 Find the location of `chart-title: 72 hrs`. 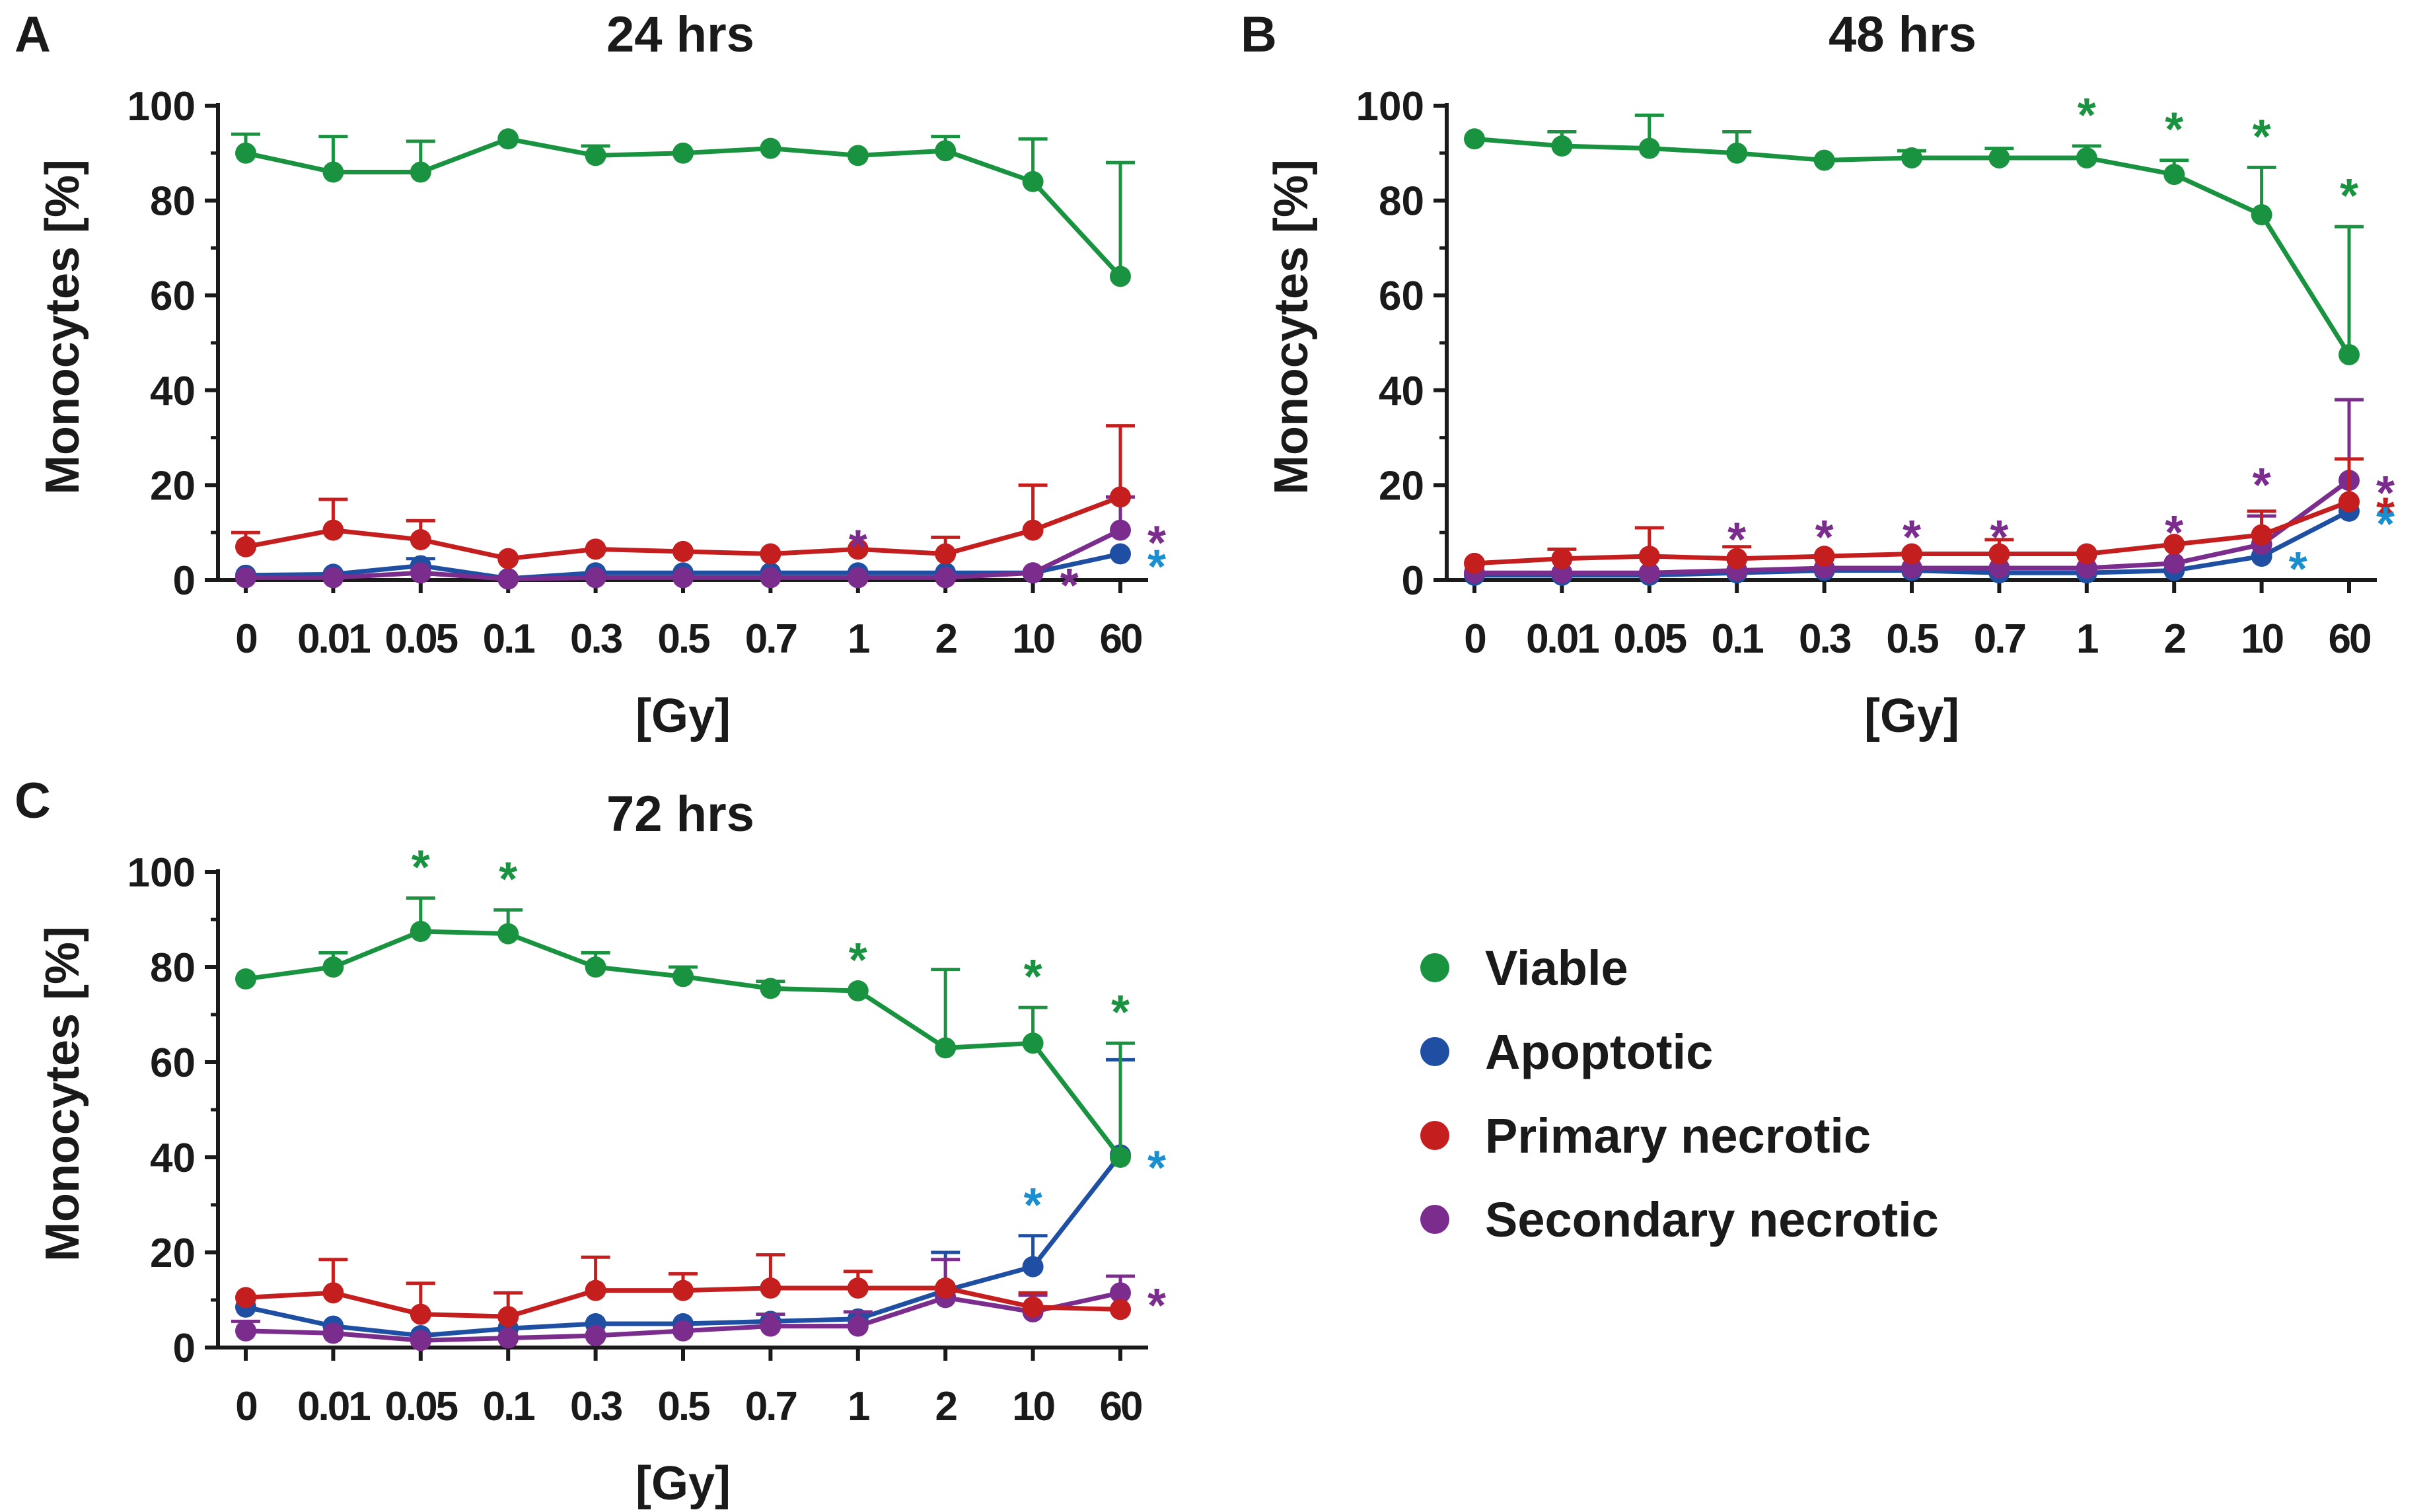

chart-title: 72 hrs is located at coordinates (680, 814).